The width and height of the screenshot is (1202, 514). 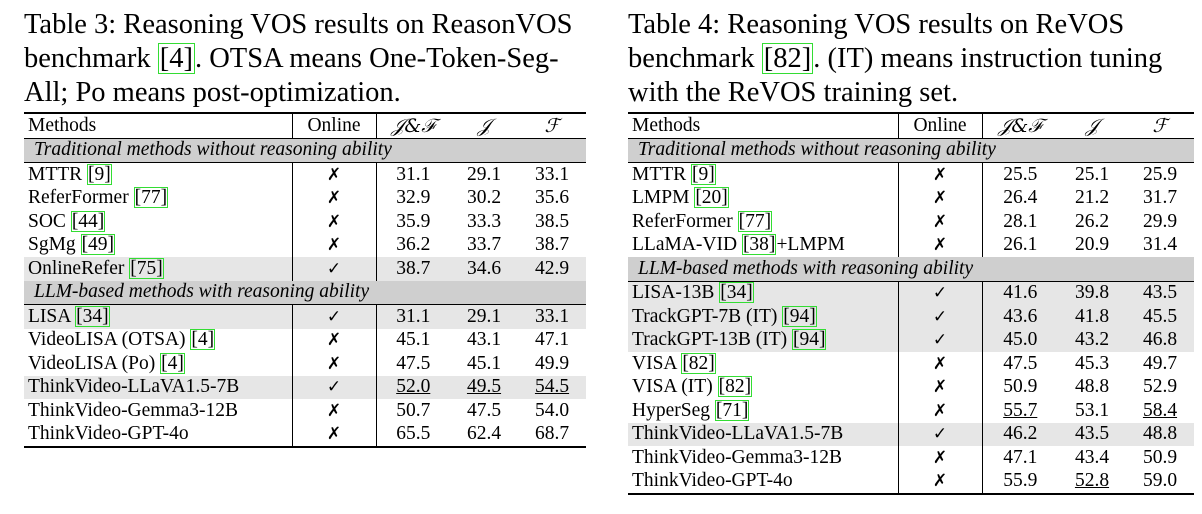 What do you see at coordinates (484, 269) in the screenshot?
I see `value-j: 34.6` at bounding box center [484, 269].